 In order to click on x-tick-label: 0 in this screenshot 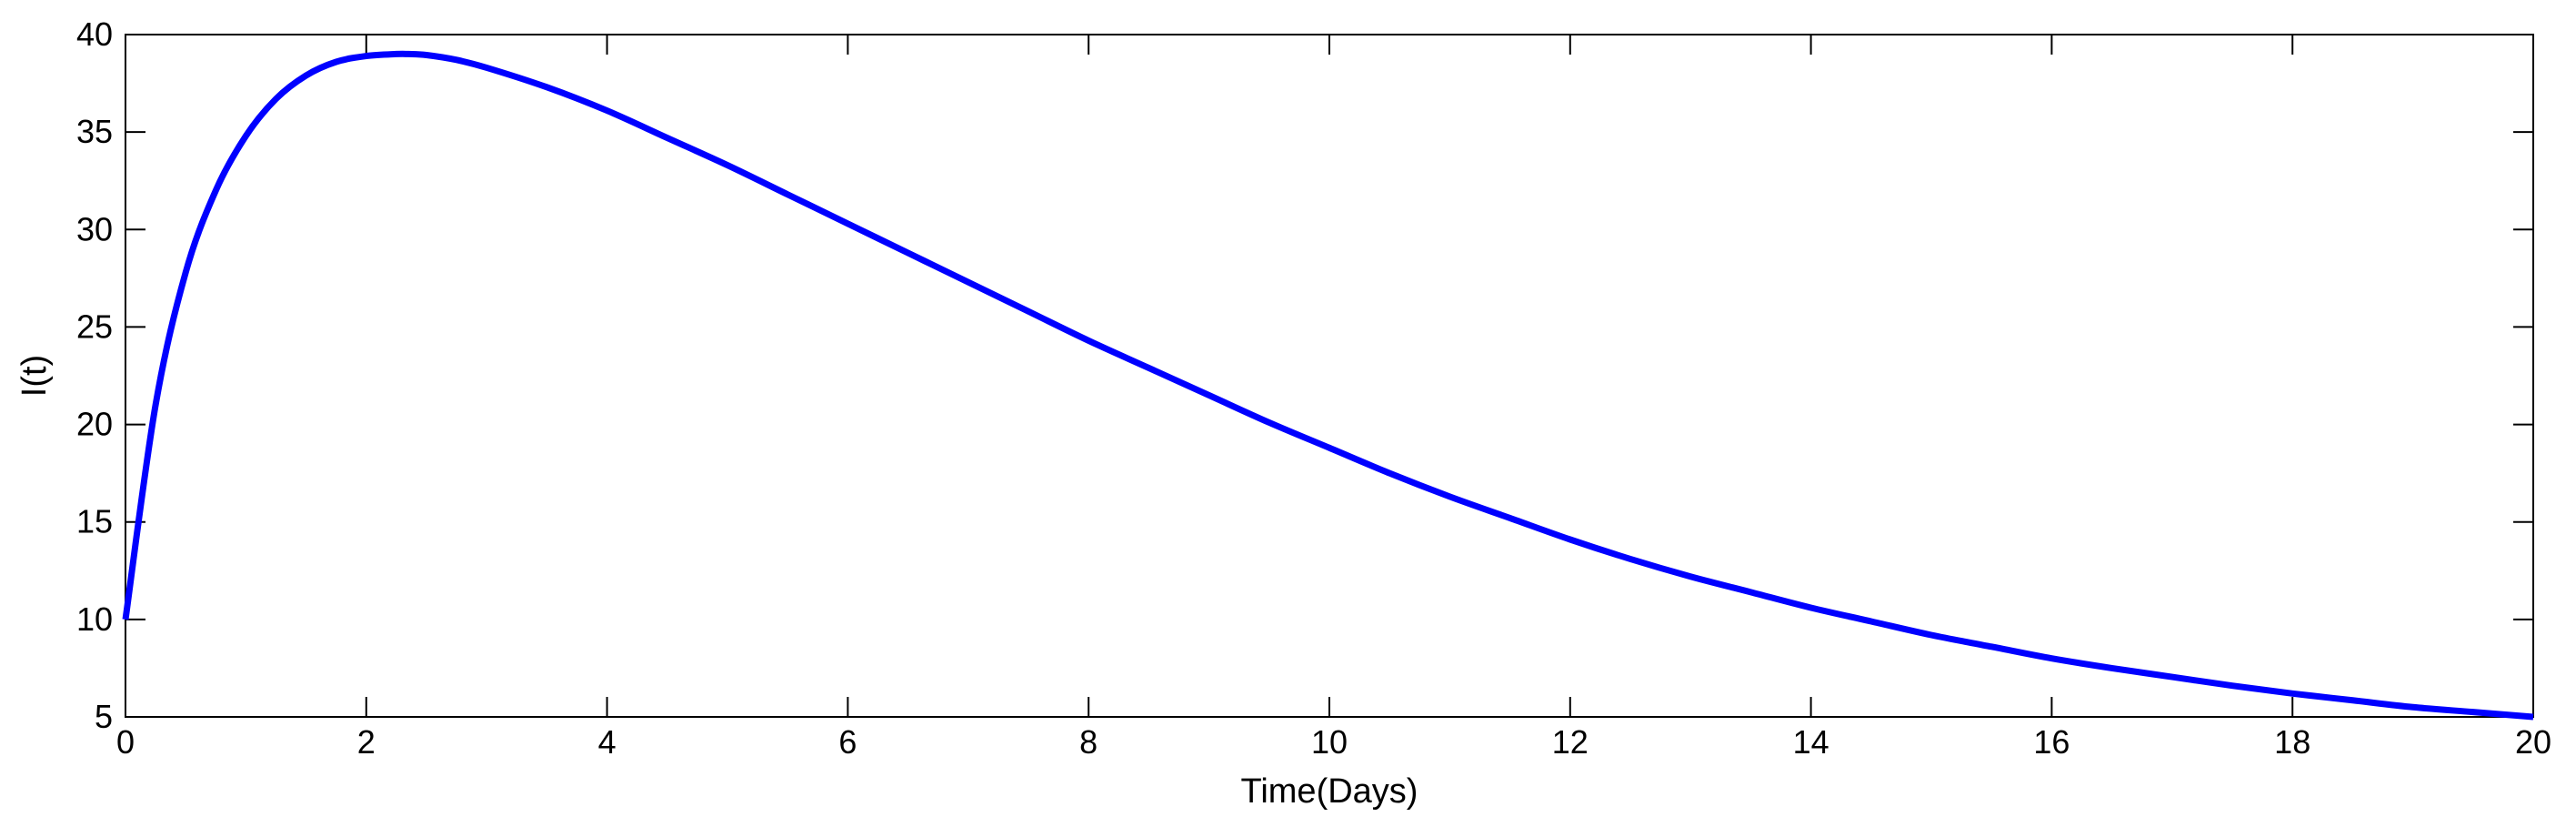, I will do `click(125, 742)`.